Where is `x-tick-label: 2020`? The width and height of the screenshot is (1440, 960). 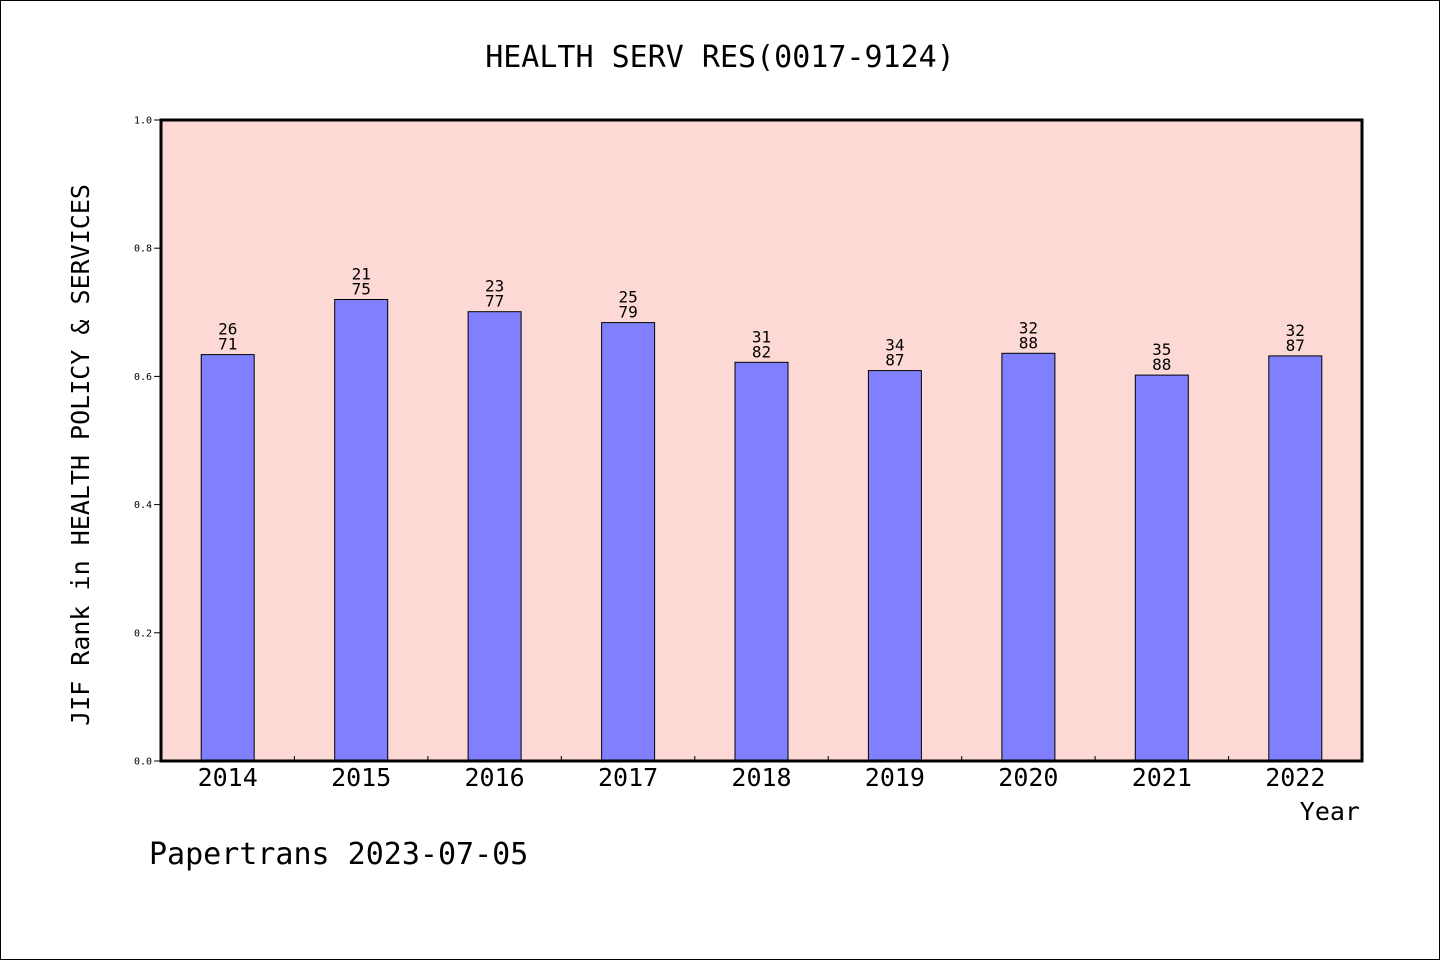
x-tick-label: 2020 is located at coordinates (1028, 777).